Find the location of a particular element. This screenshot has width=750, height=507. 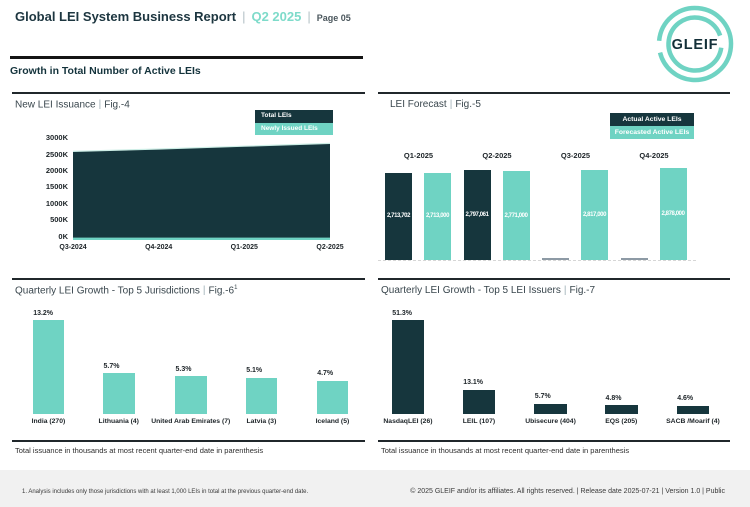

category-label: Latvia (3) is located at coordinates (261, 421).